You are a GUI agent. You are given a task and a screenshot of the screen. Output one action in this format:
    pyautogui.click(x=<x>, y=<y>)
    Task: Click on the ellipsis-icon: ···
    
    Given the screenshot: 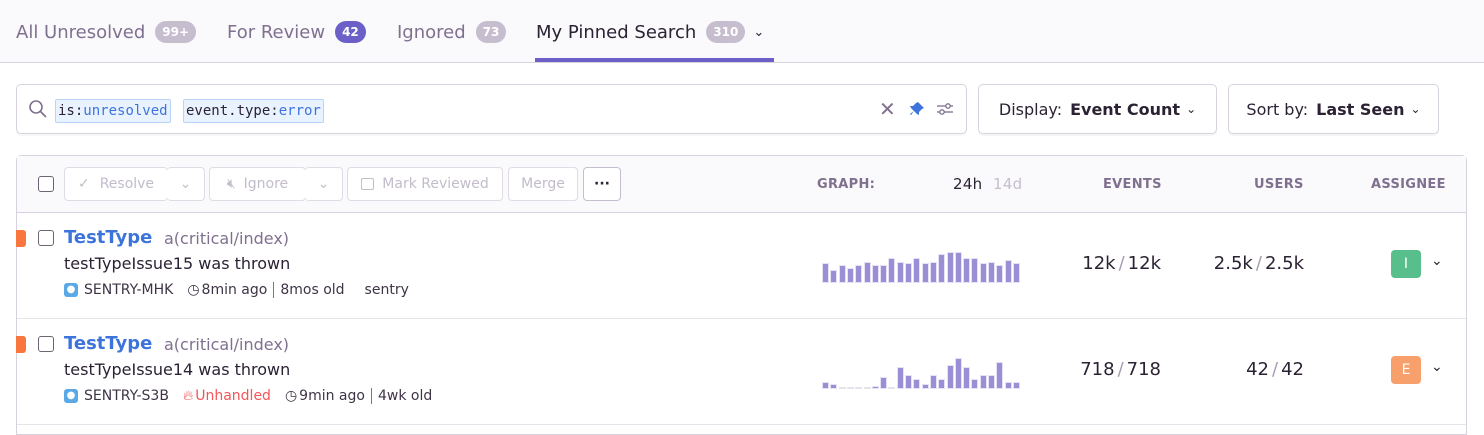 What is the action you would take?
    pyautogui.click(x=602, y=184)
    